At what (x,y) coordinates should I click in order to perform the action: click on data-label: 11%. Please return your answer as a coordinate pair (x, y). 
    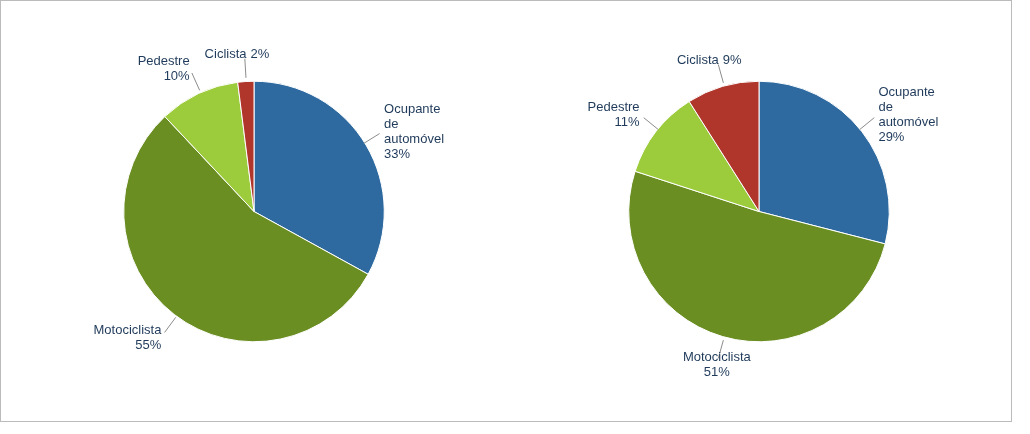
    Looking at the image, I should click on (627, 122).